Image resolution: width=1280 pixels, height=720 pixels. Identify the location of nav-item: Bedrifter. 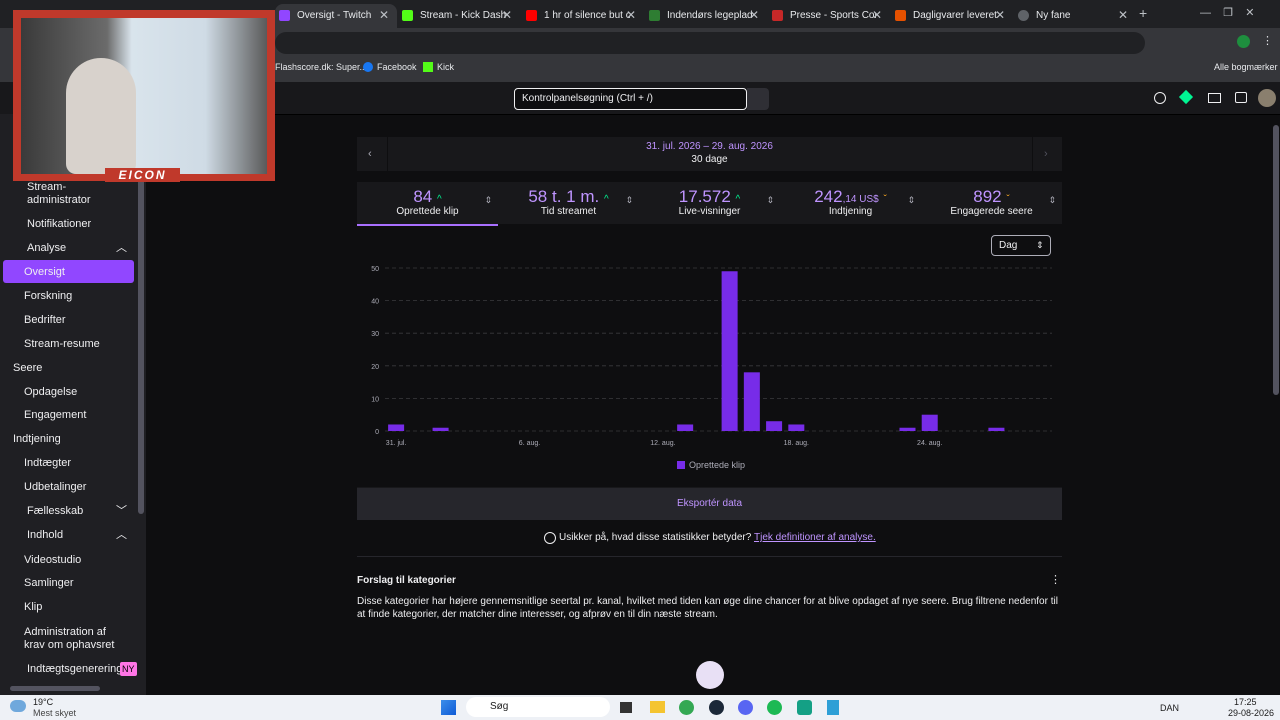
(45, 320).